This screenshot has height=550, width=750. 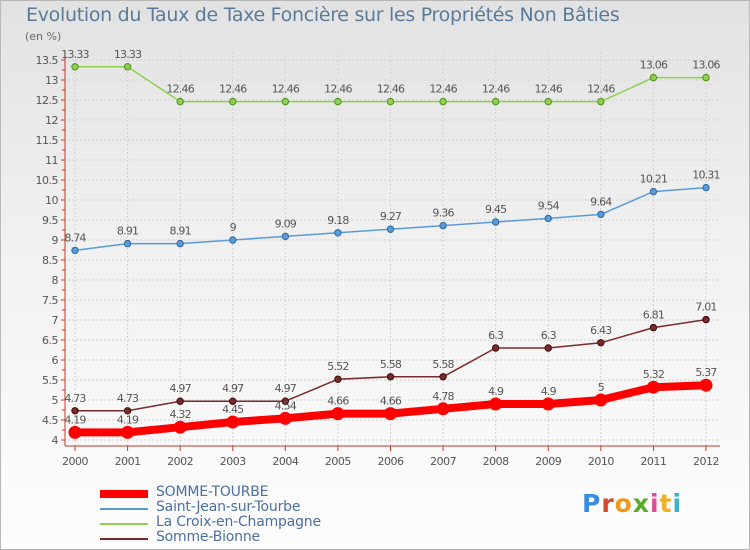 I want to click on y-tick-label: 4, so click(x=55, y=440).